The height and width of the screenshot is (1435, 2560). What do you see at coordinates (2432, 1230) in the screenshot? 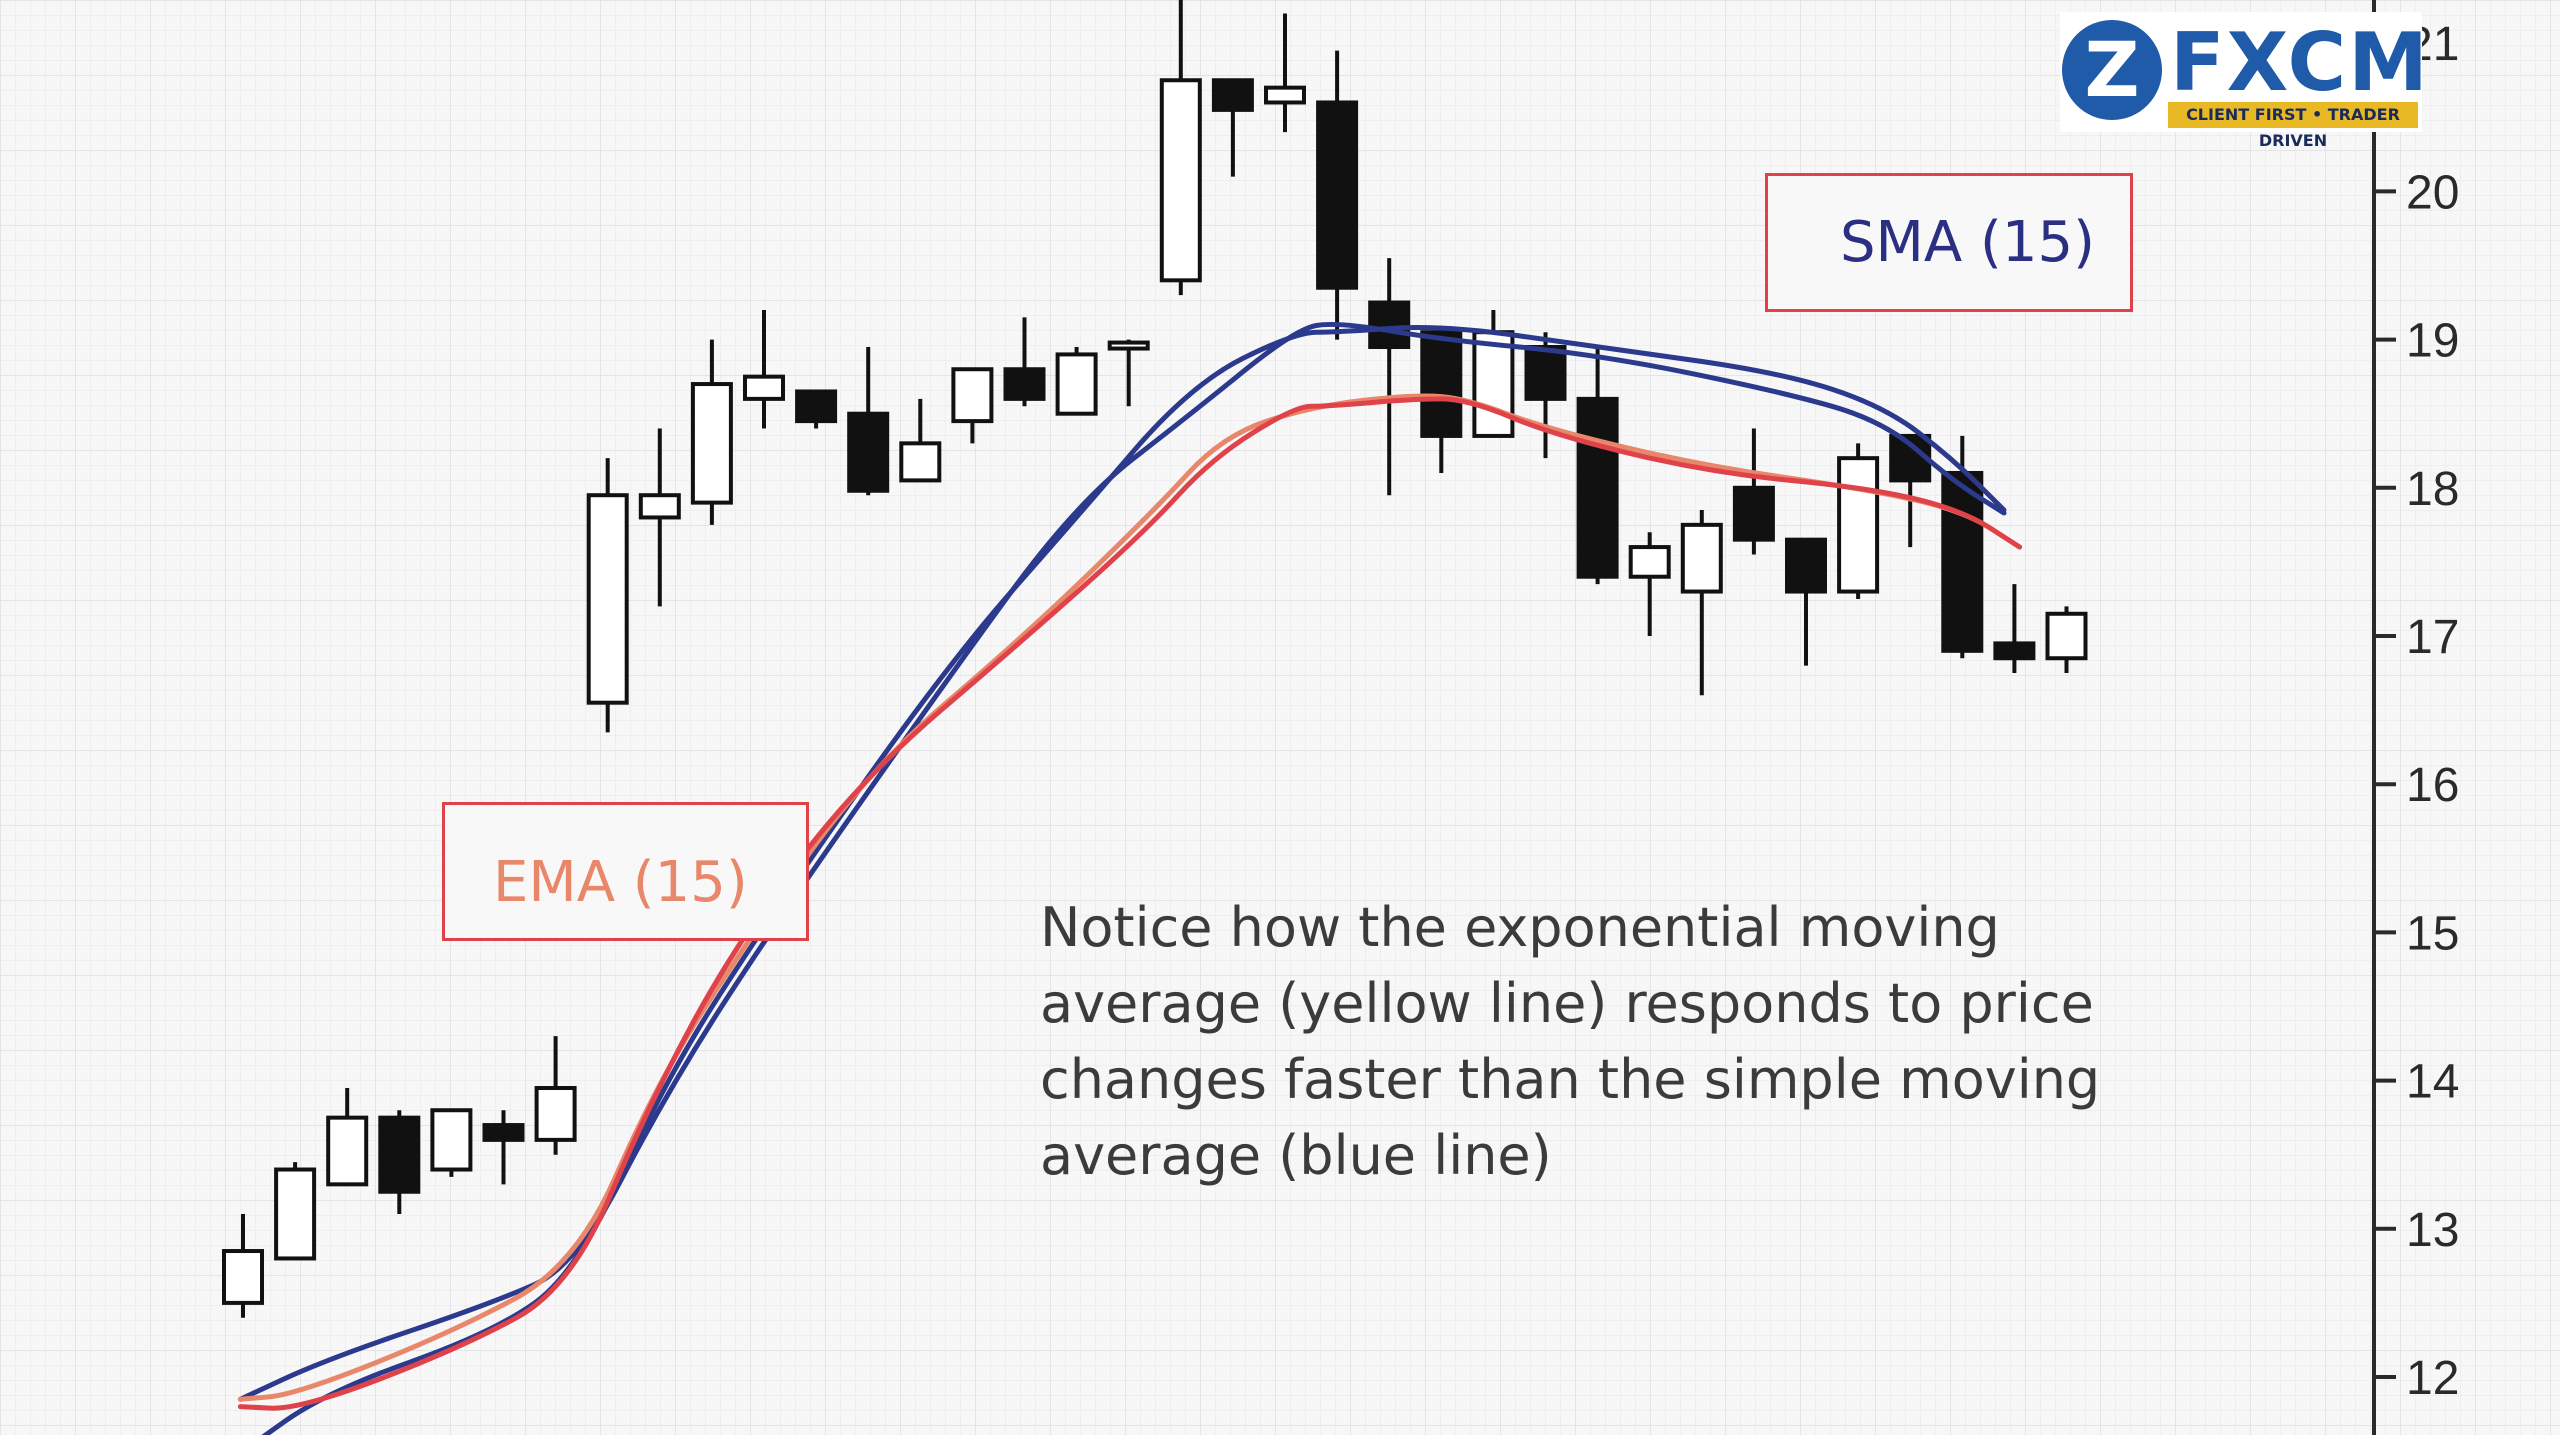
I see `y-tick-label: 13` at bounding box center [2432, 1230].